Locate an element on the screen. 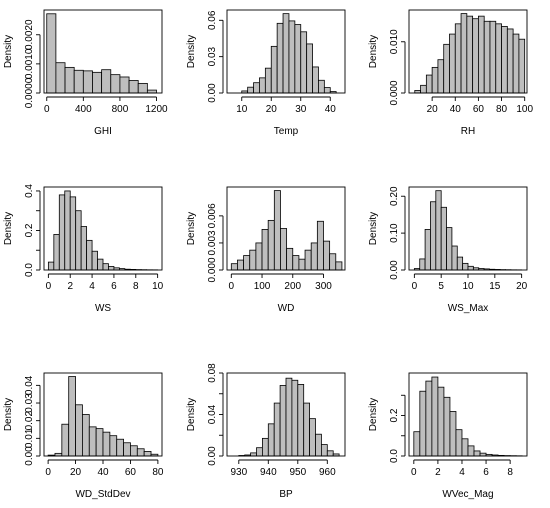 This screenshot has height=508, width=550. histogram-panel: 10 20 30 40 0.00 0.03 0.06 Density Temp is located at coordinates (266, 73).